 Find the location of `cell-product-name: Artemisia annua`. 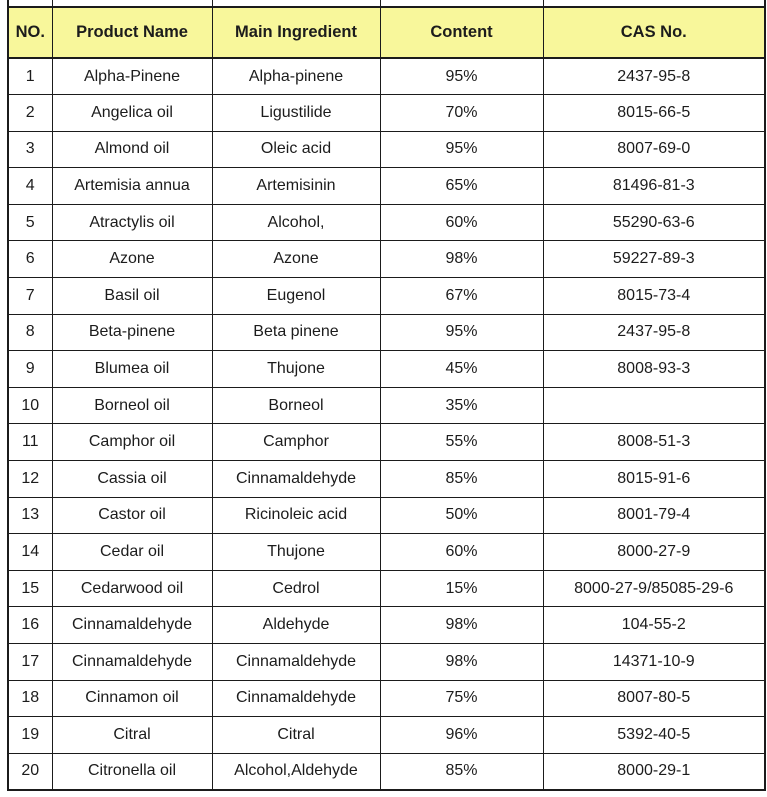

cell-product-name: Artemisia annua is located at coordinates (132, 186).